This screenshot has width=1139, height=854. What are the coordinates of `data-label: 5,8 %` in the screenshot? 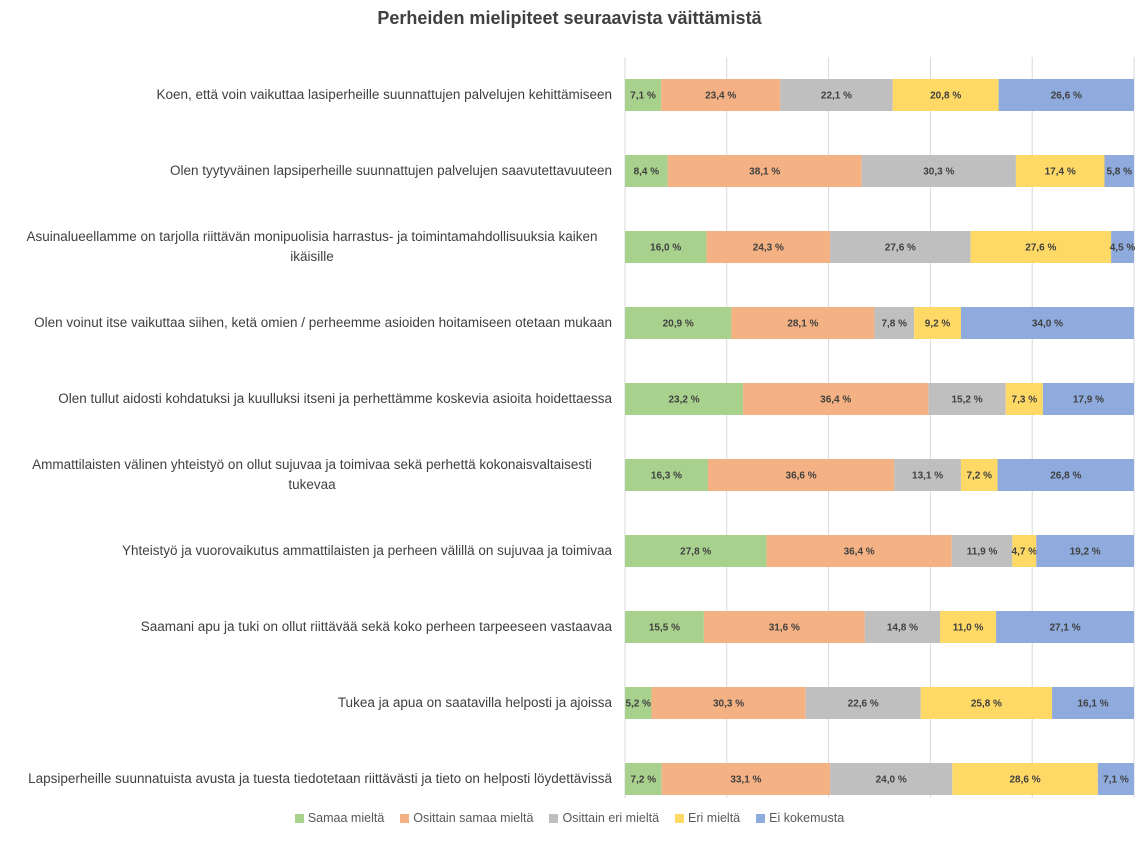 It's located at (1119, 172).